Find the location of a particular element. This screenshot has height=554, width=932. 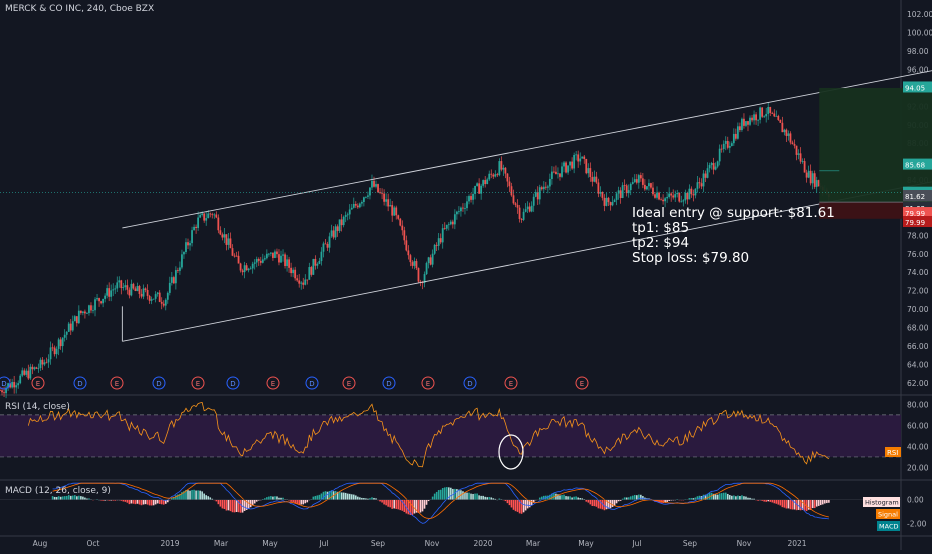

event-letter: D is located at coordinates (469, 384).